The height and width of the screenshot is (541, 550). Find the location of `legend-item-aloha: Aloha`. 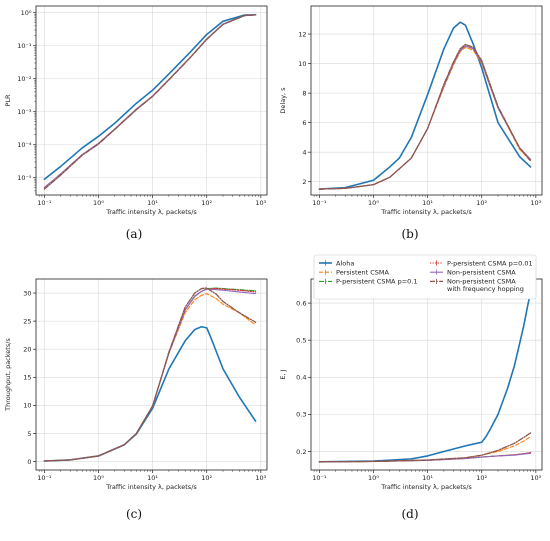

legend-item-aloha: Aloha is located at coordinates (336, 263).